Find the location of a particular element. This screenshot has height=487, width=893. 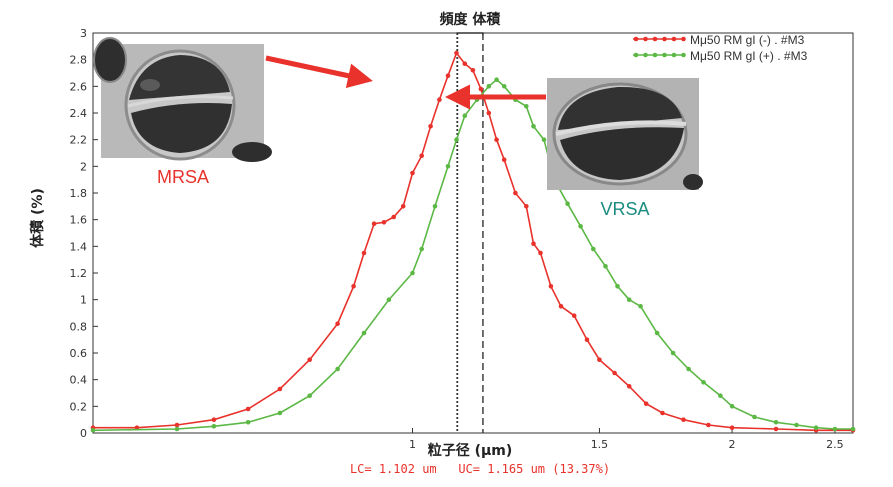

vrsa-label: VRSA is located at coordinates (624, 209).